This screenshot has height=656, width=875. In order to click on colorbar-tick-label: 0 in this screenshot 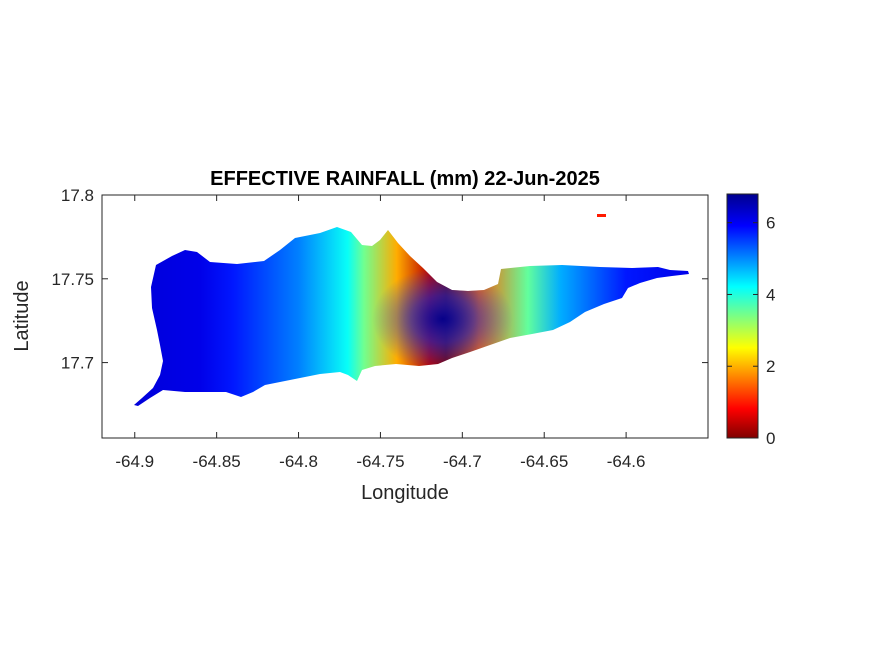, I will do `click(770, 438)`.